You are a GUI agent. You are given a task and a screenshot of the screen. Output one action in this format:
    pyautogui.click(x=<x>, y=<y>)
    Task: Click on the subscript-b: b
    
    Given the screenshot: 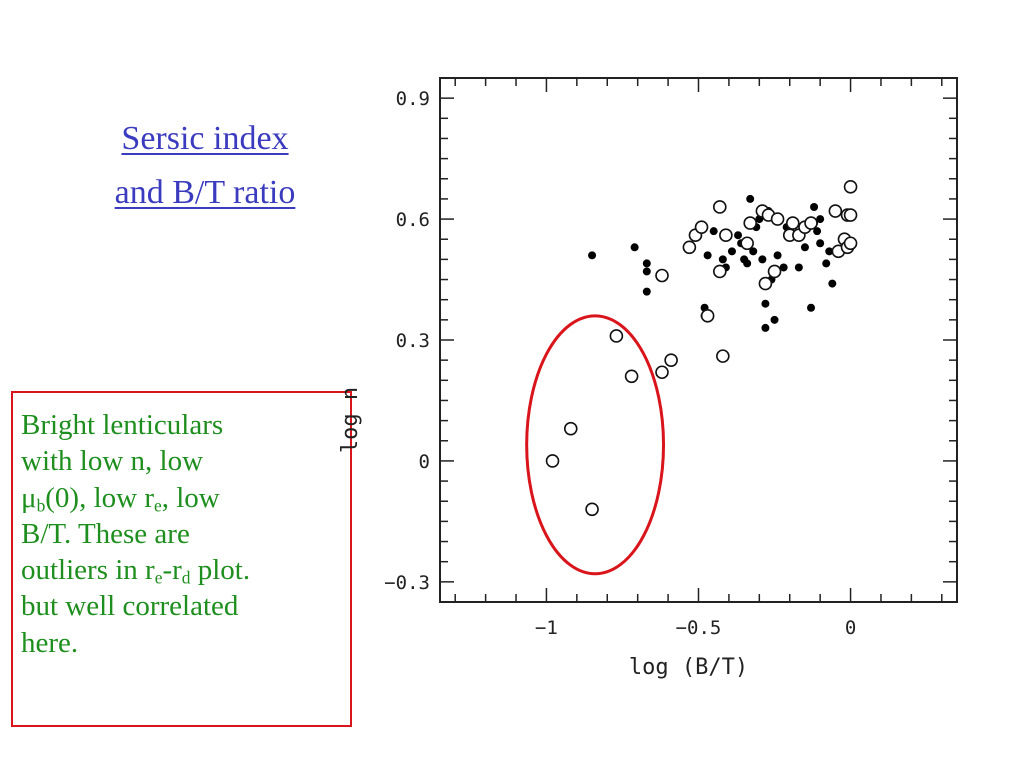 What is the action you would take?
    pyautogui.click(x=41, y=504)
    